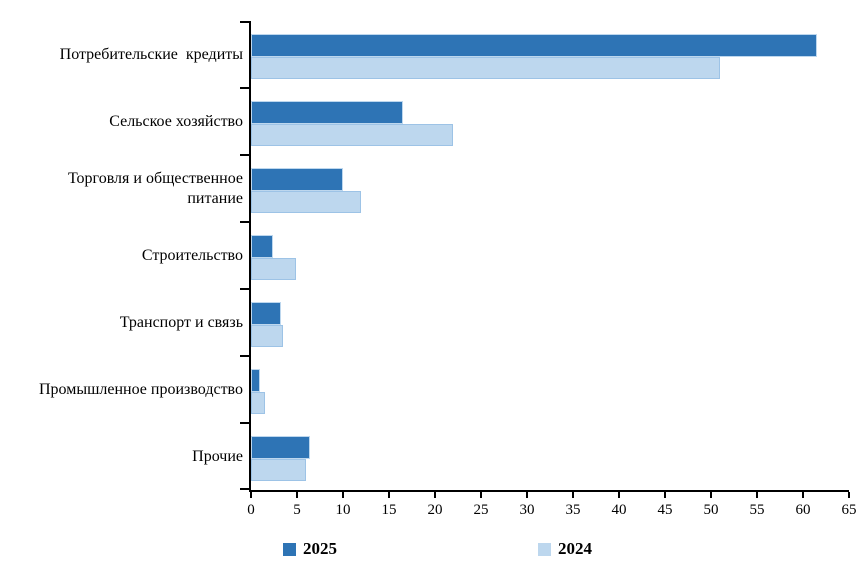 The width and height of the screenshot is (863, 570). I want to click on legend-label-2025: 2025, so click(320, 548).